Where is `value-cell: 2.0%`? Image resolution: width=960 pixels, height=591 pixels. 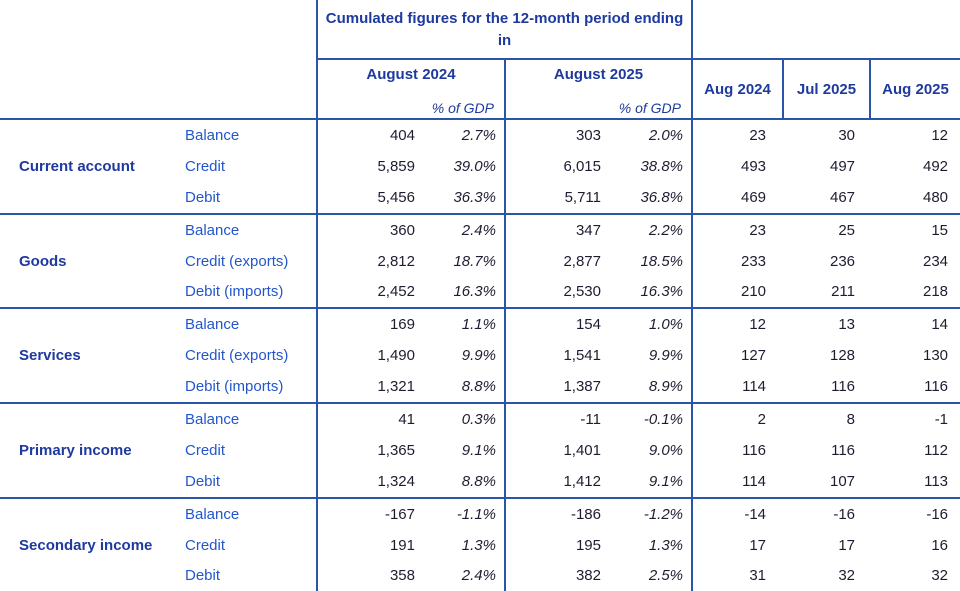
value-cell: 2.0% is located at coordinates (656, 135).